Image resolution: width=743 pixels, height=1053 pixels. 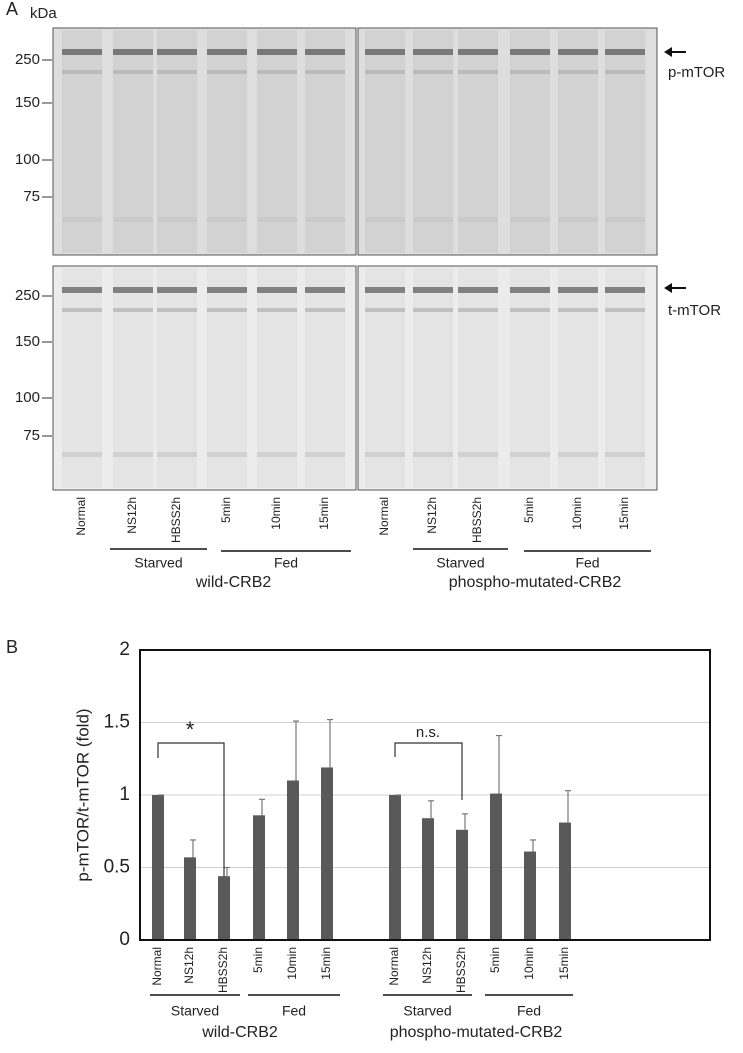 I want to click on x-tick-label: 5min, so click(x=258, y=960).